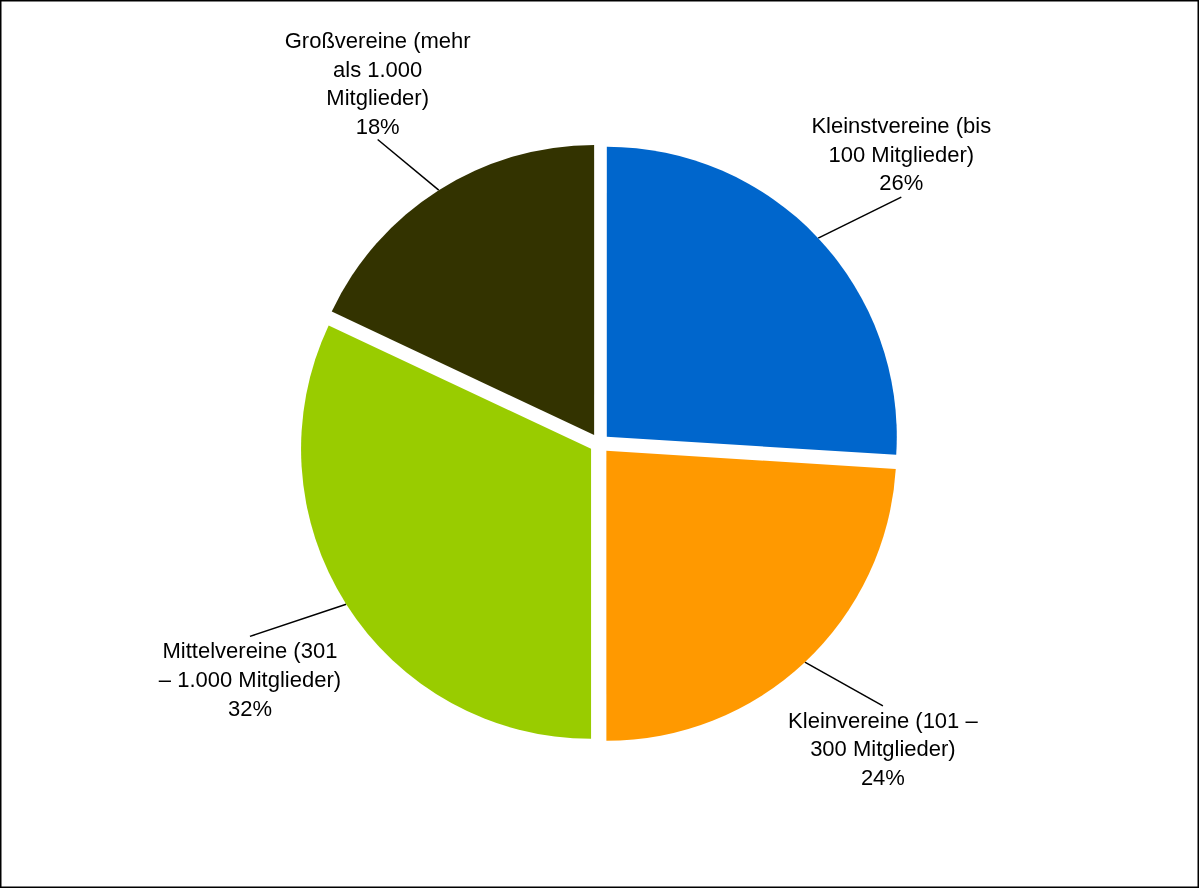  I want to click on data-label: 24%, so click(882, 778).